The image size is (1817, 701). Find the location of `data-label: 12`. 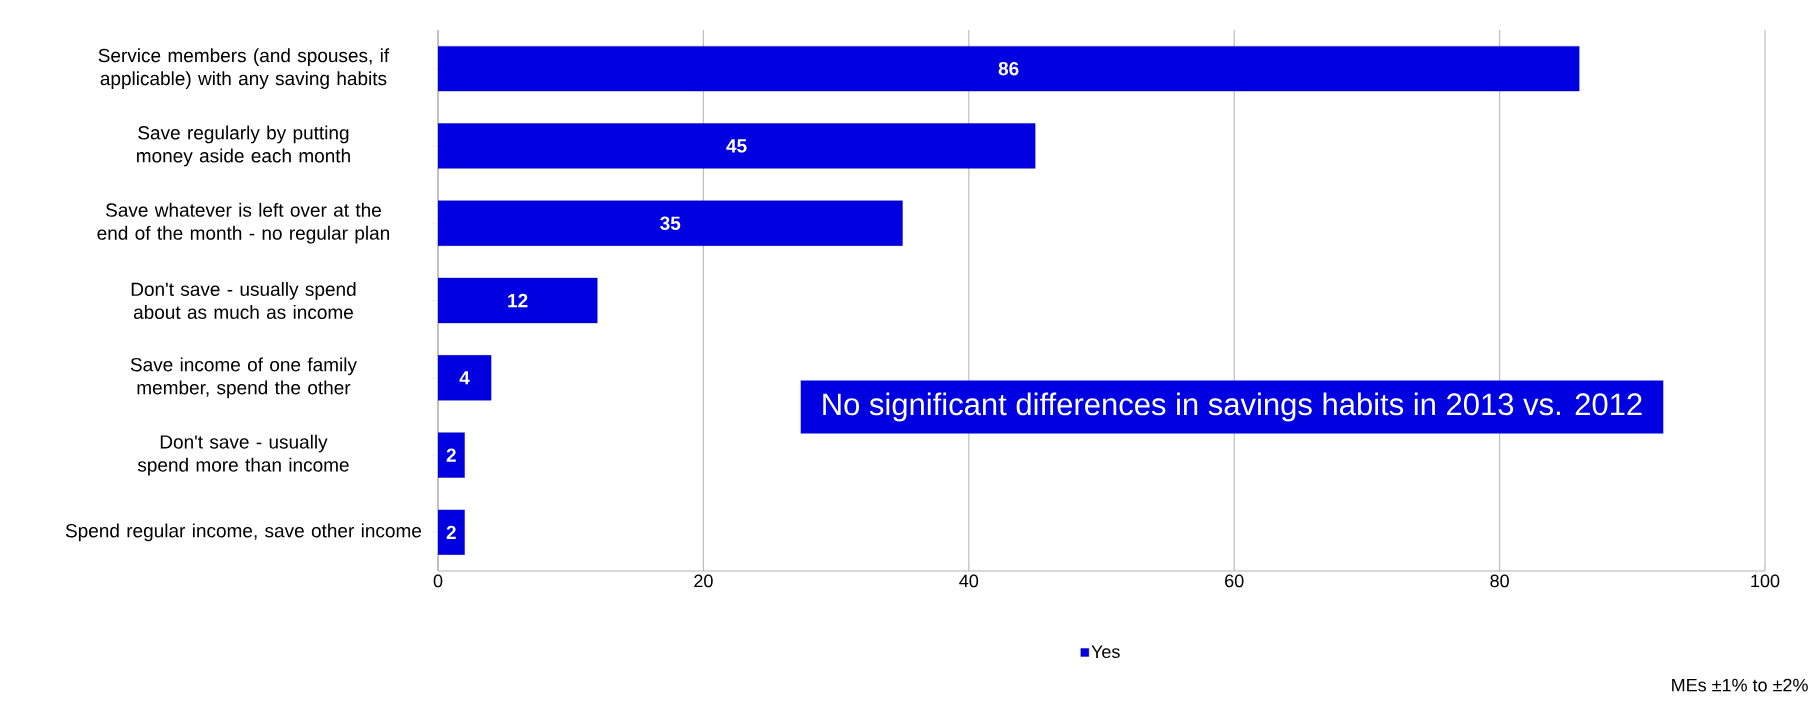

data-label: 12 is located at coordinates (518, 300).